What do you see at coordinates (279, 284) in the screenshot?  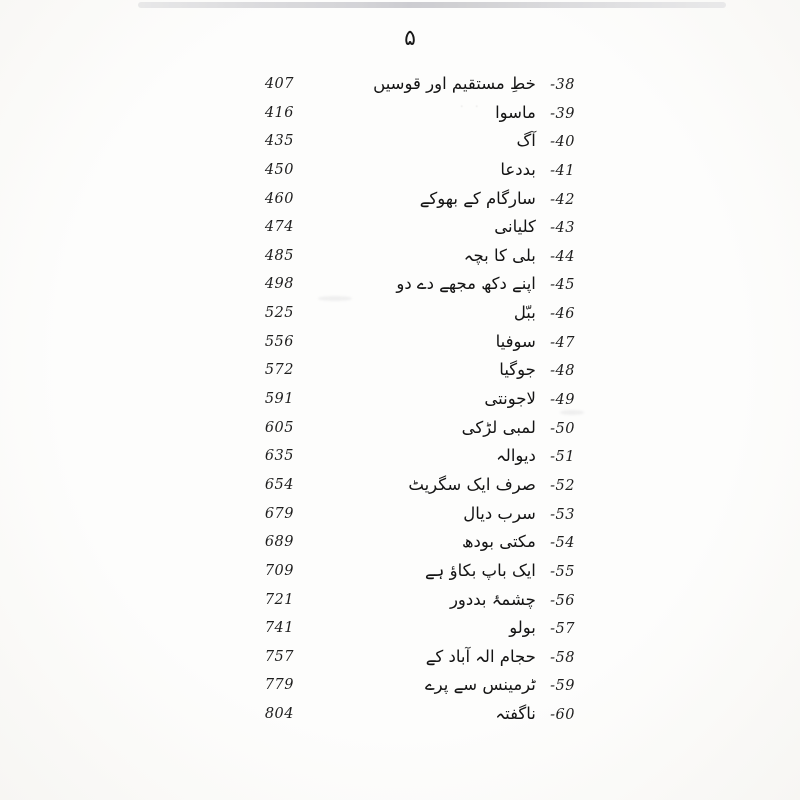 I see `toc-page-number: 498` at bounding box center [279, 284].